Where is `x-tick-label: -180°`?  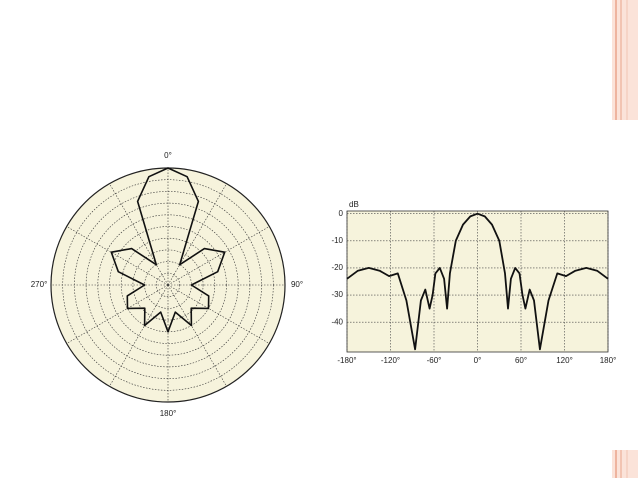 x-tick-label: -180° is located at coordinates (346, 360).